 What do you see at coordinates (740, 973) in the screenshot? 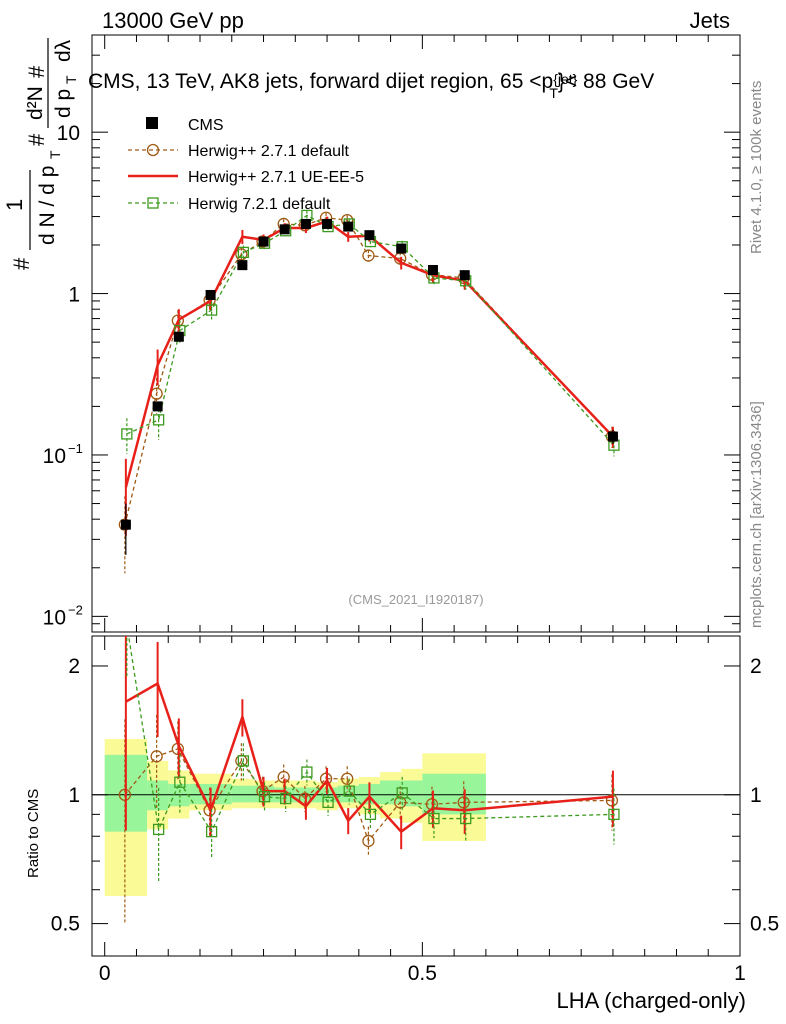
I see `x-tick-label: 1` at bounding box center [740, 973].